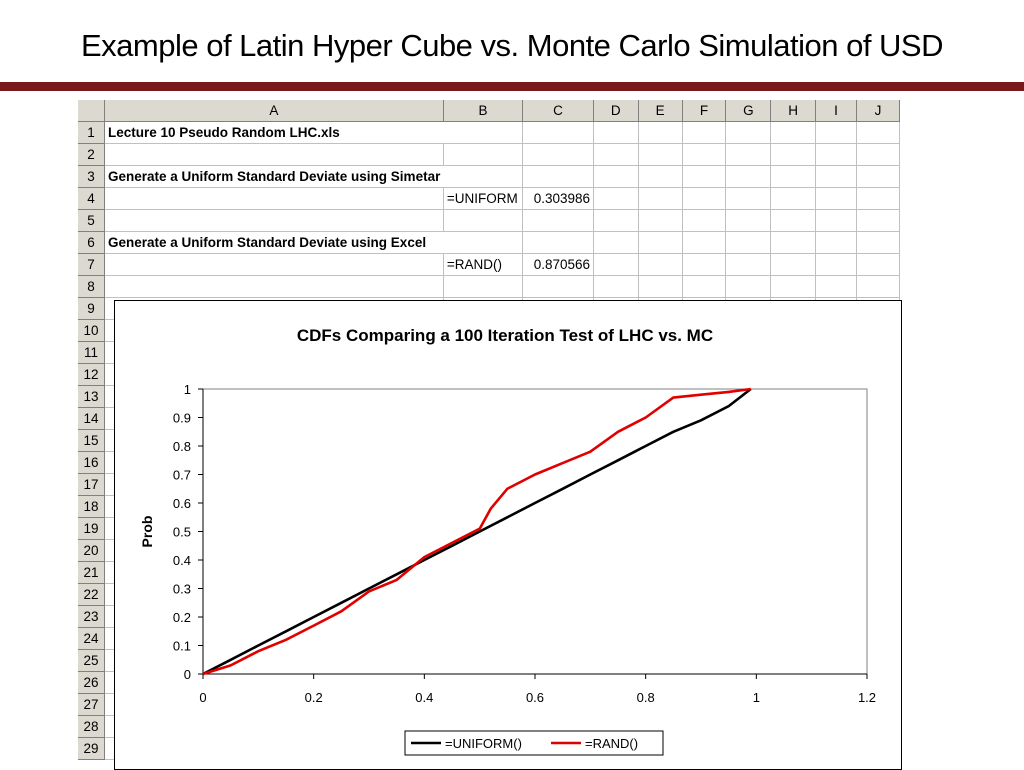 This screenshot has width=1024, height=770. Describe the element at coordinates (274, 198) in the screenshot. I see `cell-a4` at that location.